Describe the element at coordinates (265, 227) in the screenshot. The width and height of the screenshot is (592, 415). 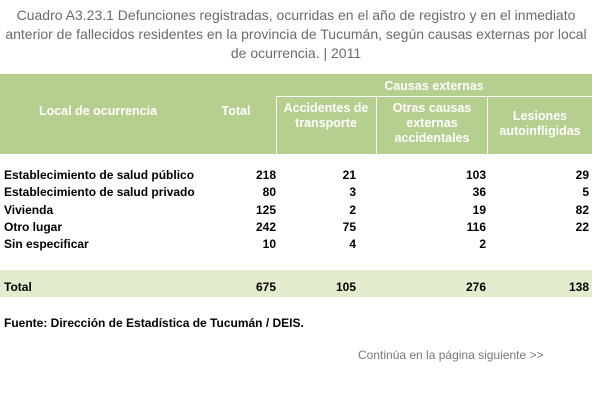
I see `cell-total: 242` at that location.